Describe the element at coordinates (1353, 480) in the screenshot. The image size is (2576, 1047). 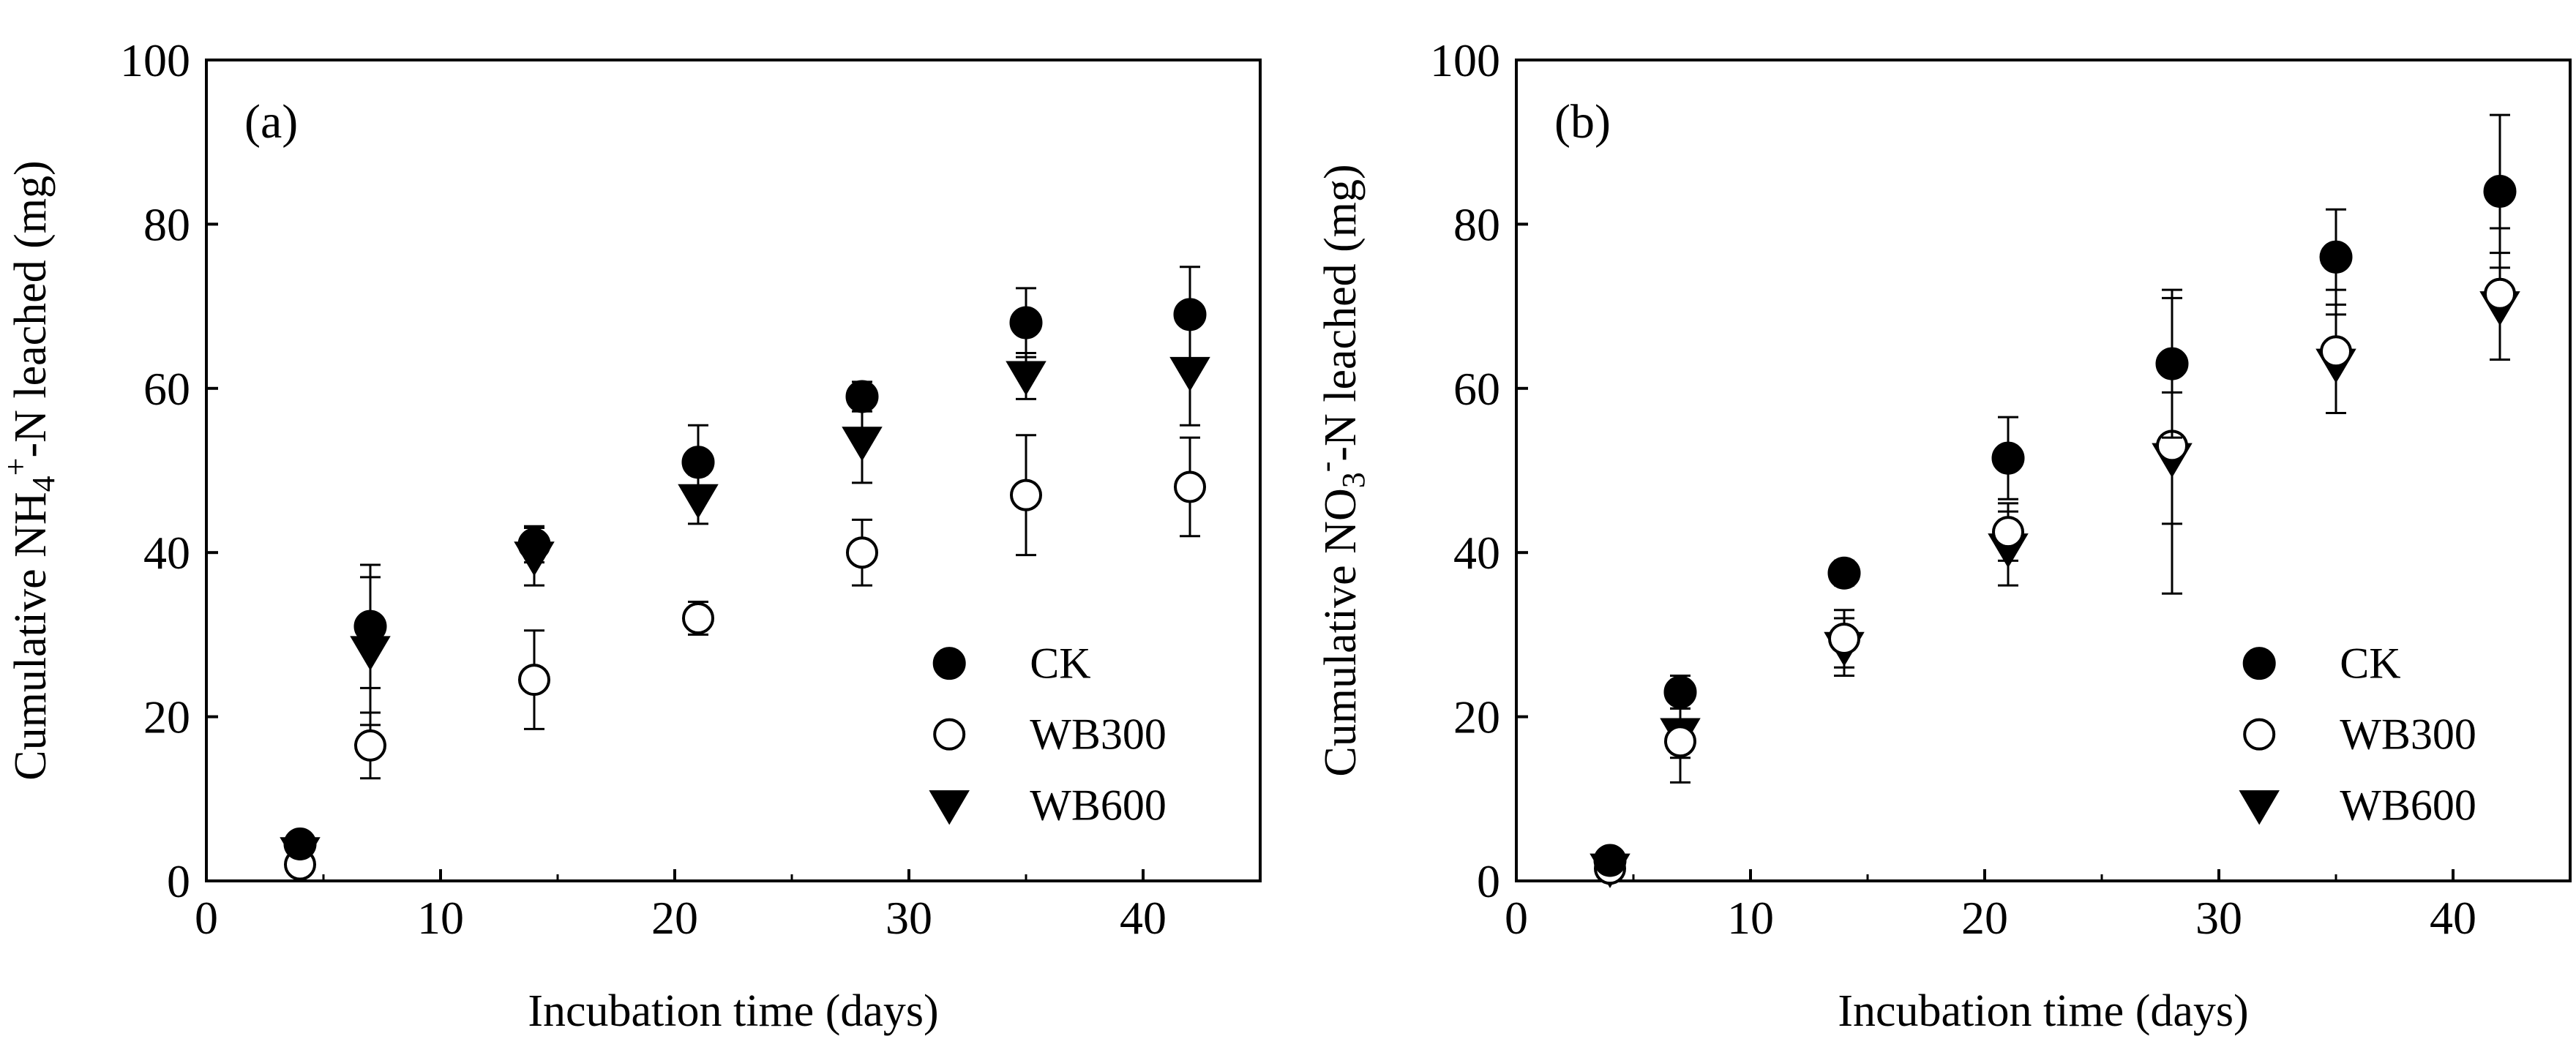
I see `y-axis-title-subscript: 3` at that location.